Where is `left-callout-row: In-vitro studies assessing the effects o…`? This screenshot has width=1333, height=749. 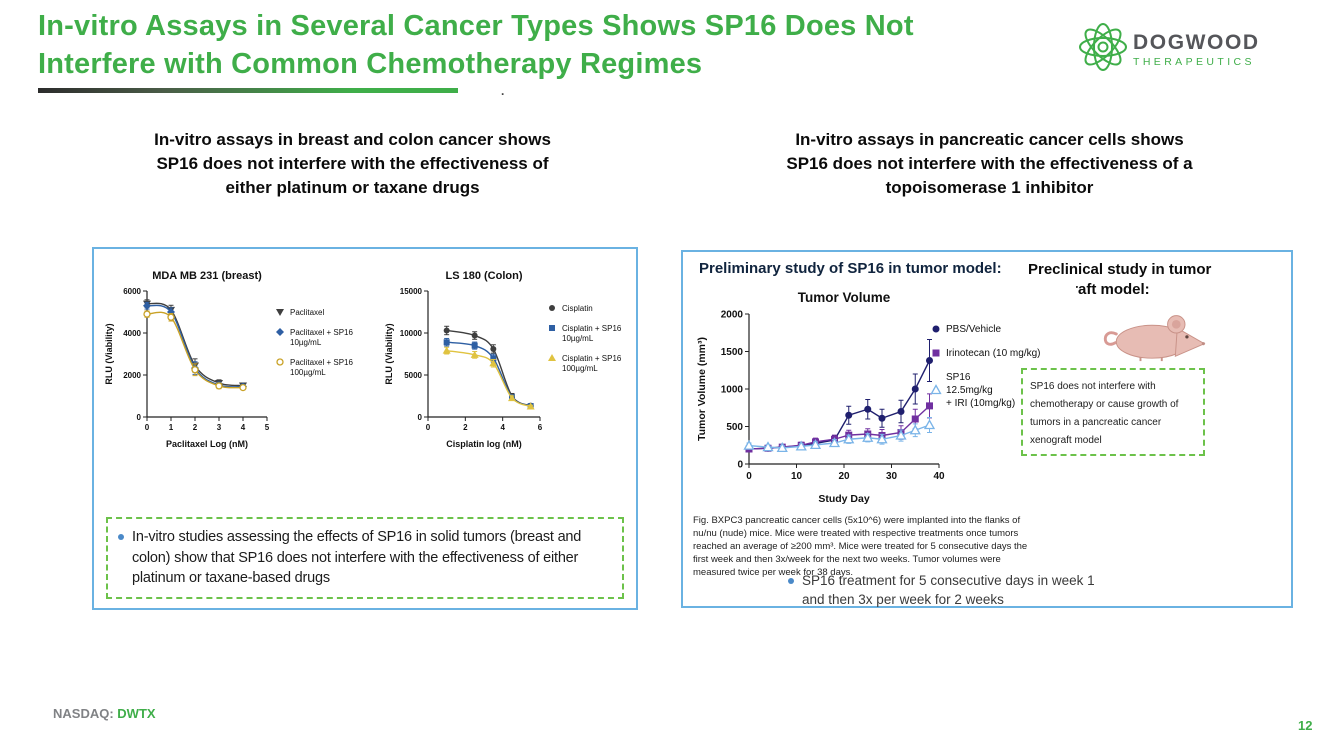
left-callout-row: In-vitro studies assessing the effects o… is located at coordinates (364, 558).